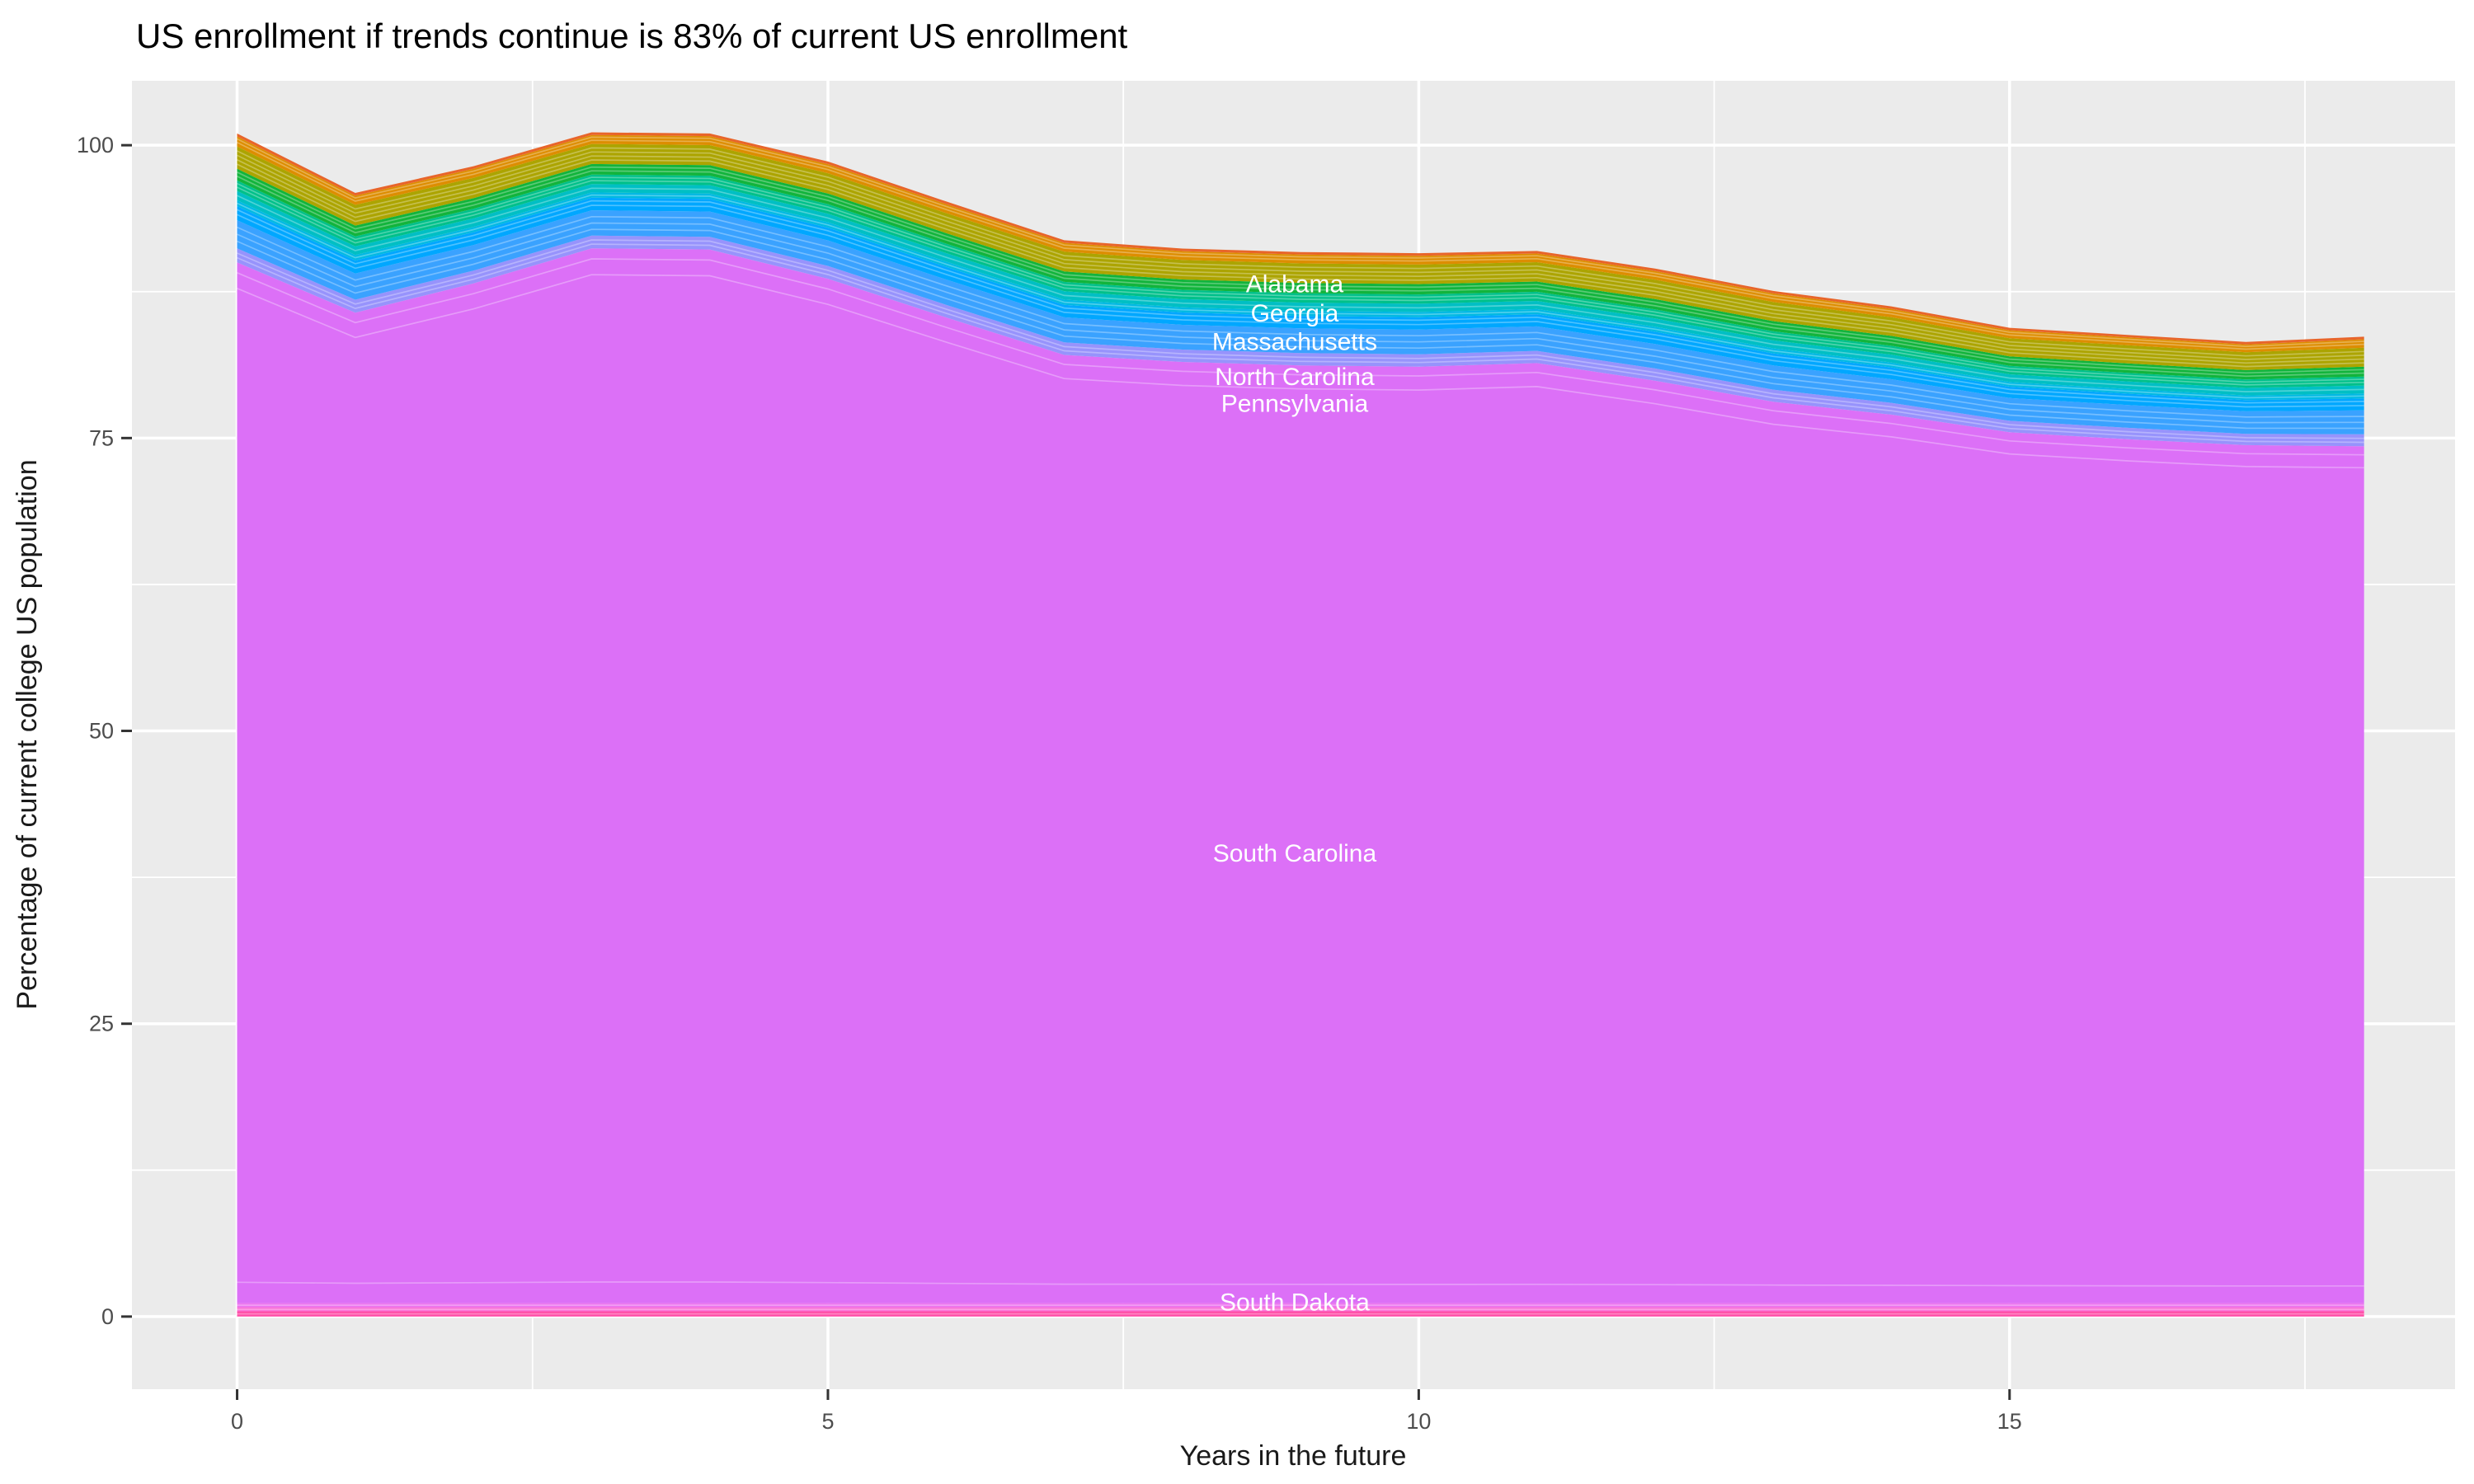  I want to click on y-tick-label: 0, so click(107, 1316).